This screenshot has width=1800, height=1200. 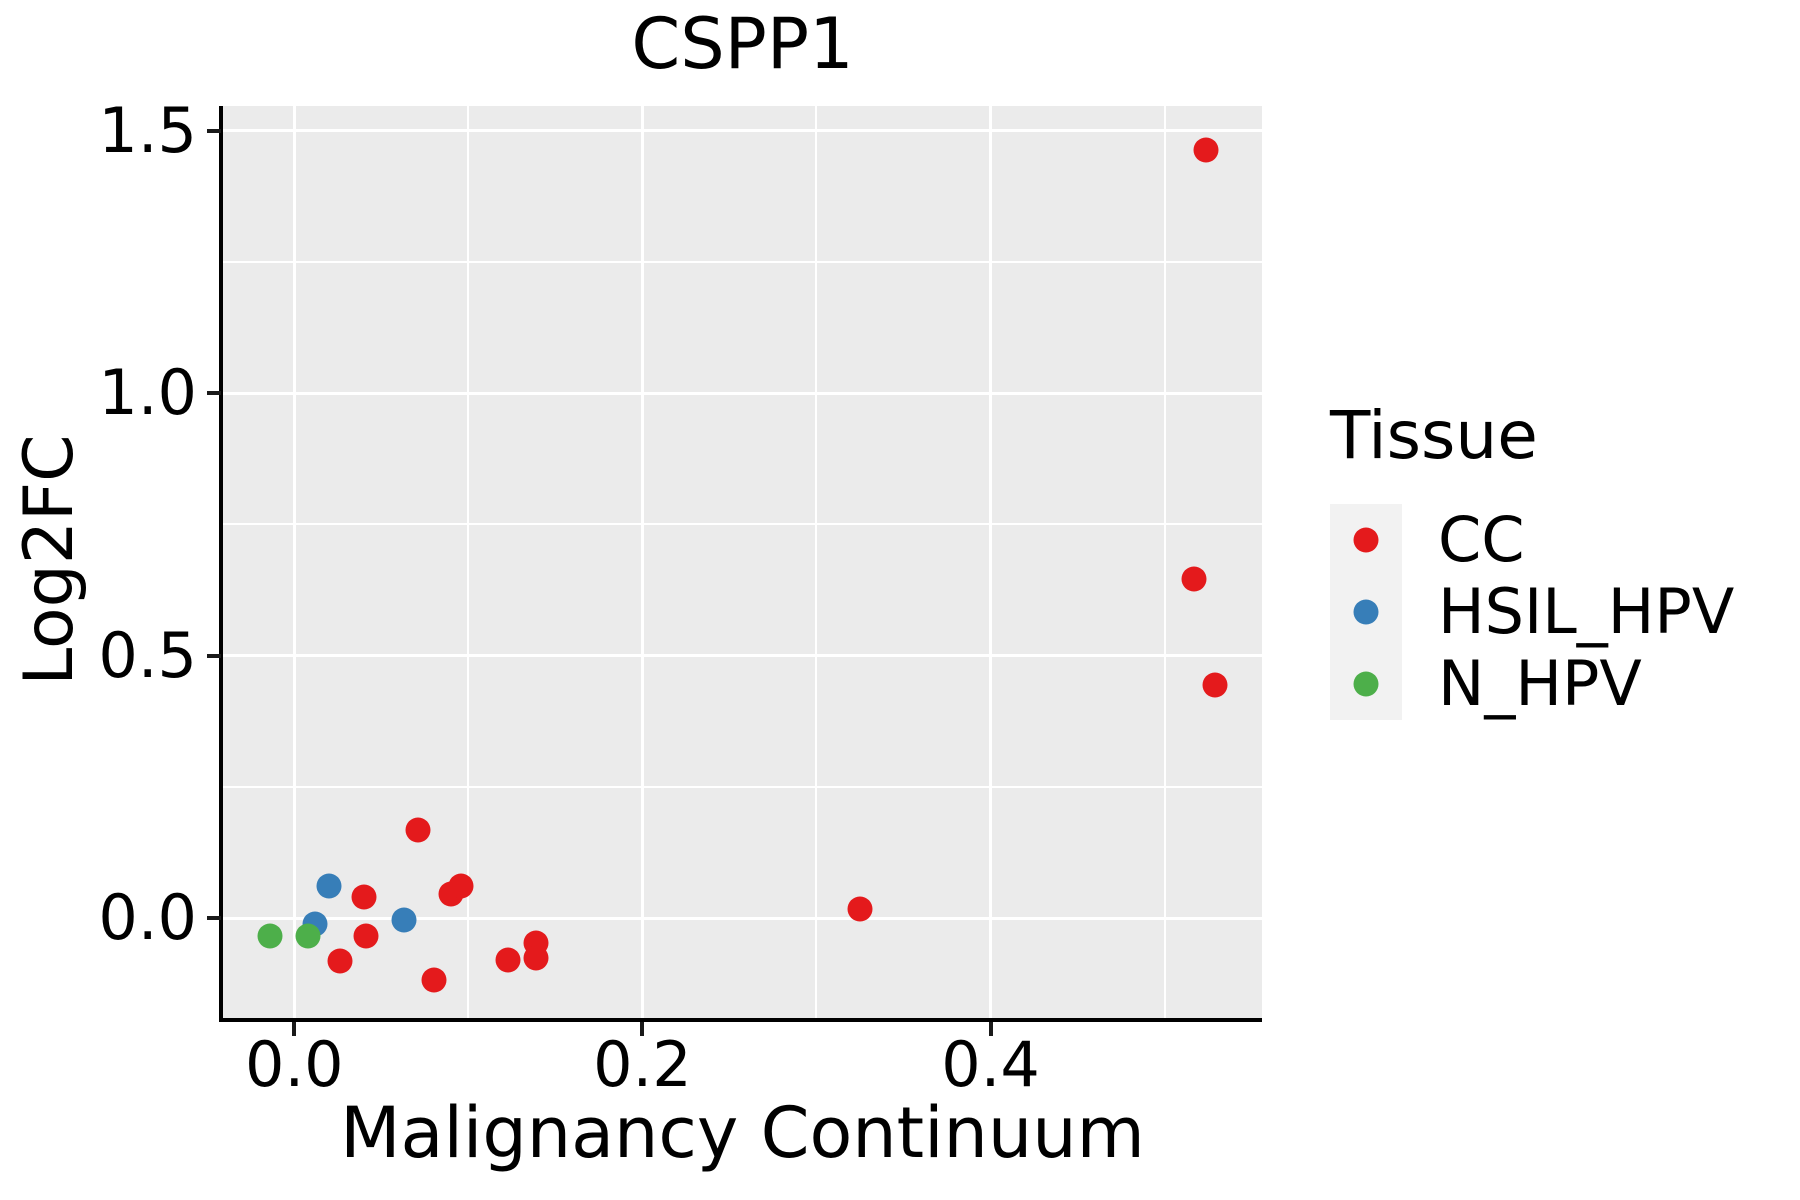 I want to click on y-tick-label: 0.0, so click(x=147, y=918).